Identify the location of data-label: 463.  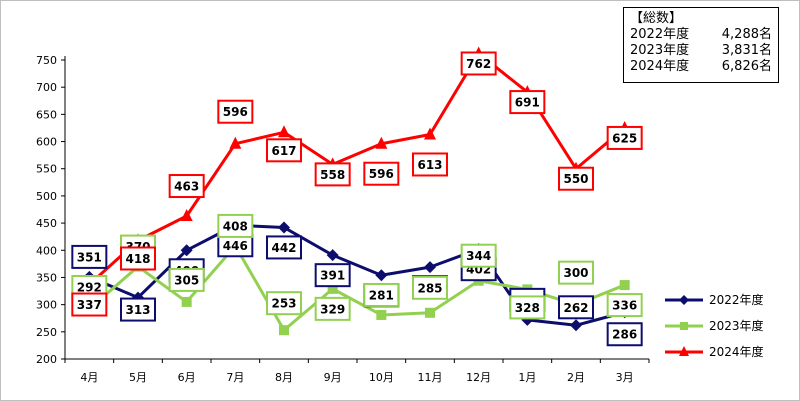
(186, 187).